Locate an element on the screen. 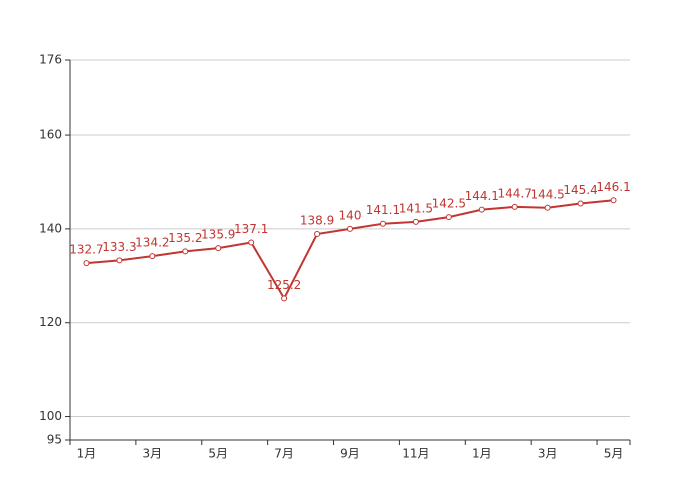  data-label: 135.9 is located at coordinates (218, 235).